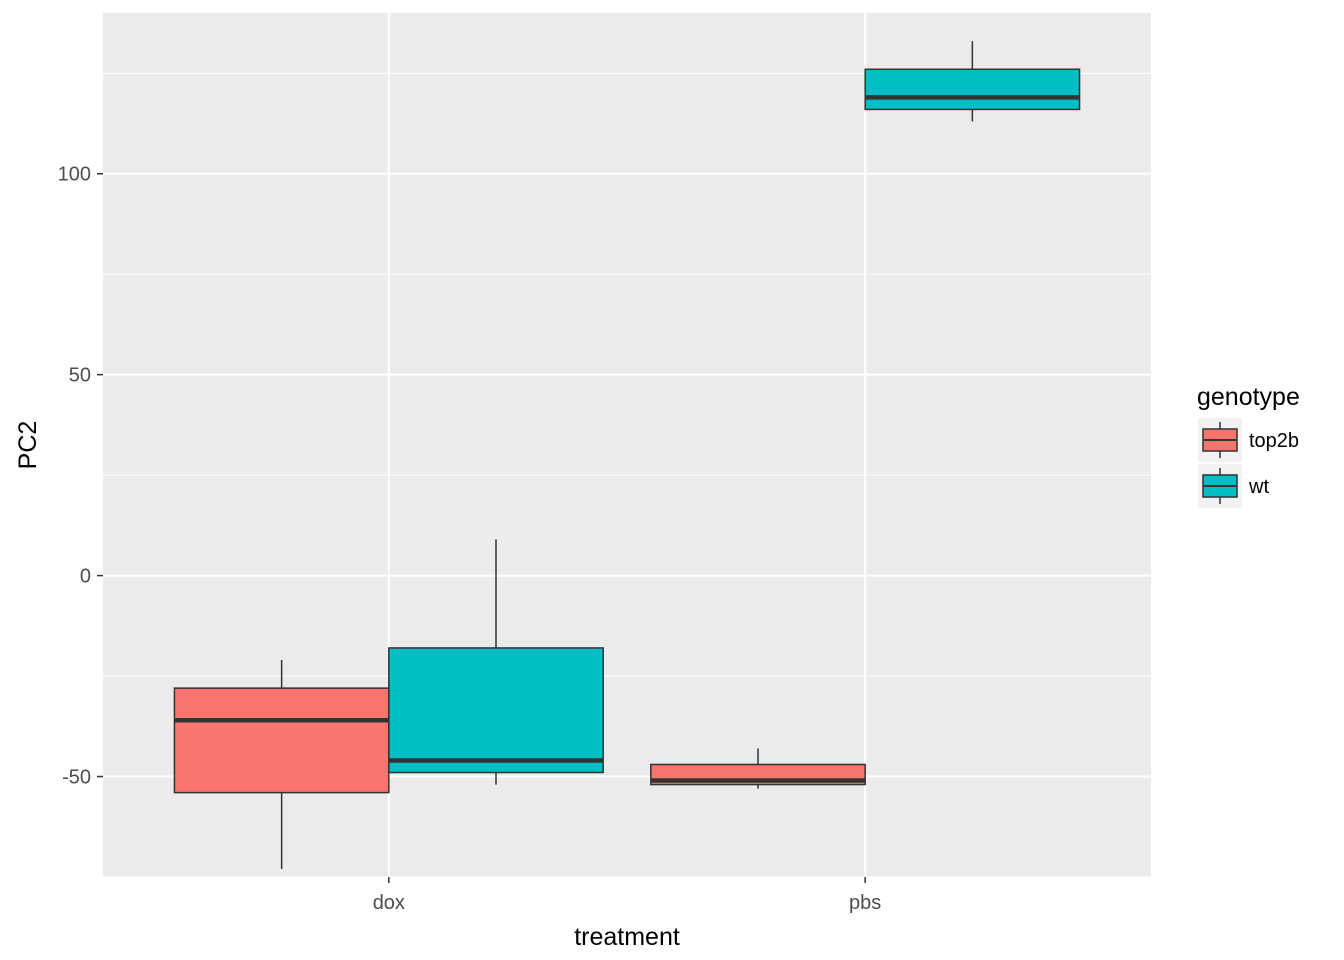 The image size is (1344, 960). I want to click on legend-item-wt: wt, so click(1233, 486).